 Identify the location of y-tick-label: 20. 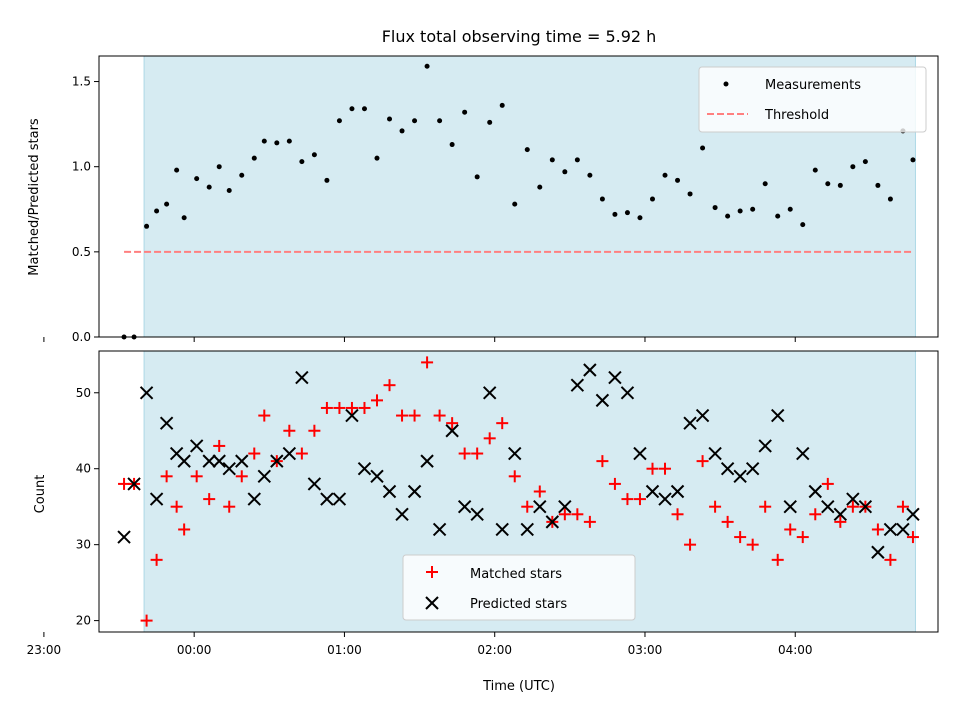
(83, 621).